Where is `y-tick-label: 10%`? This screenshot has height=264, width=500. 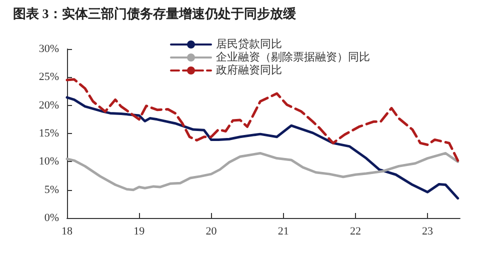
y-tick-label: 10% is located at coordinates (48, 162).